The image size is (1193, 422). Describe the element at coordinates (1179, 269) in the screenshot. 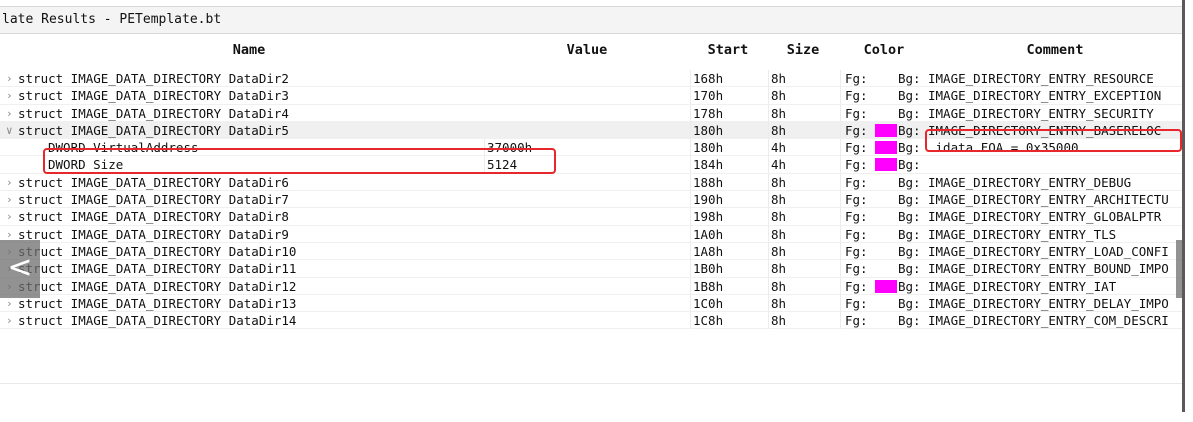

I see `next-arrow-edge` at that location.